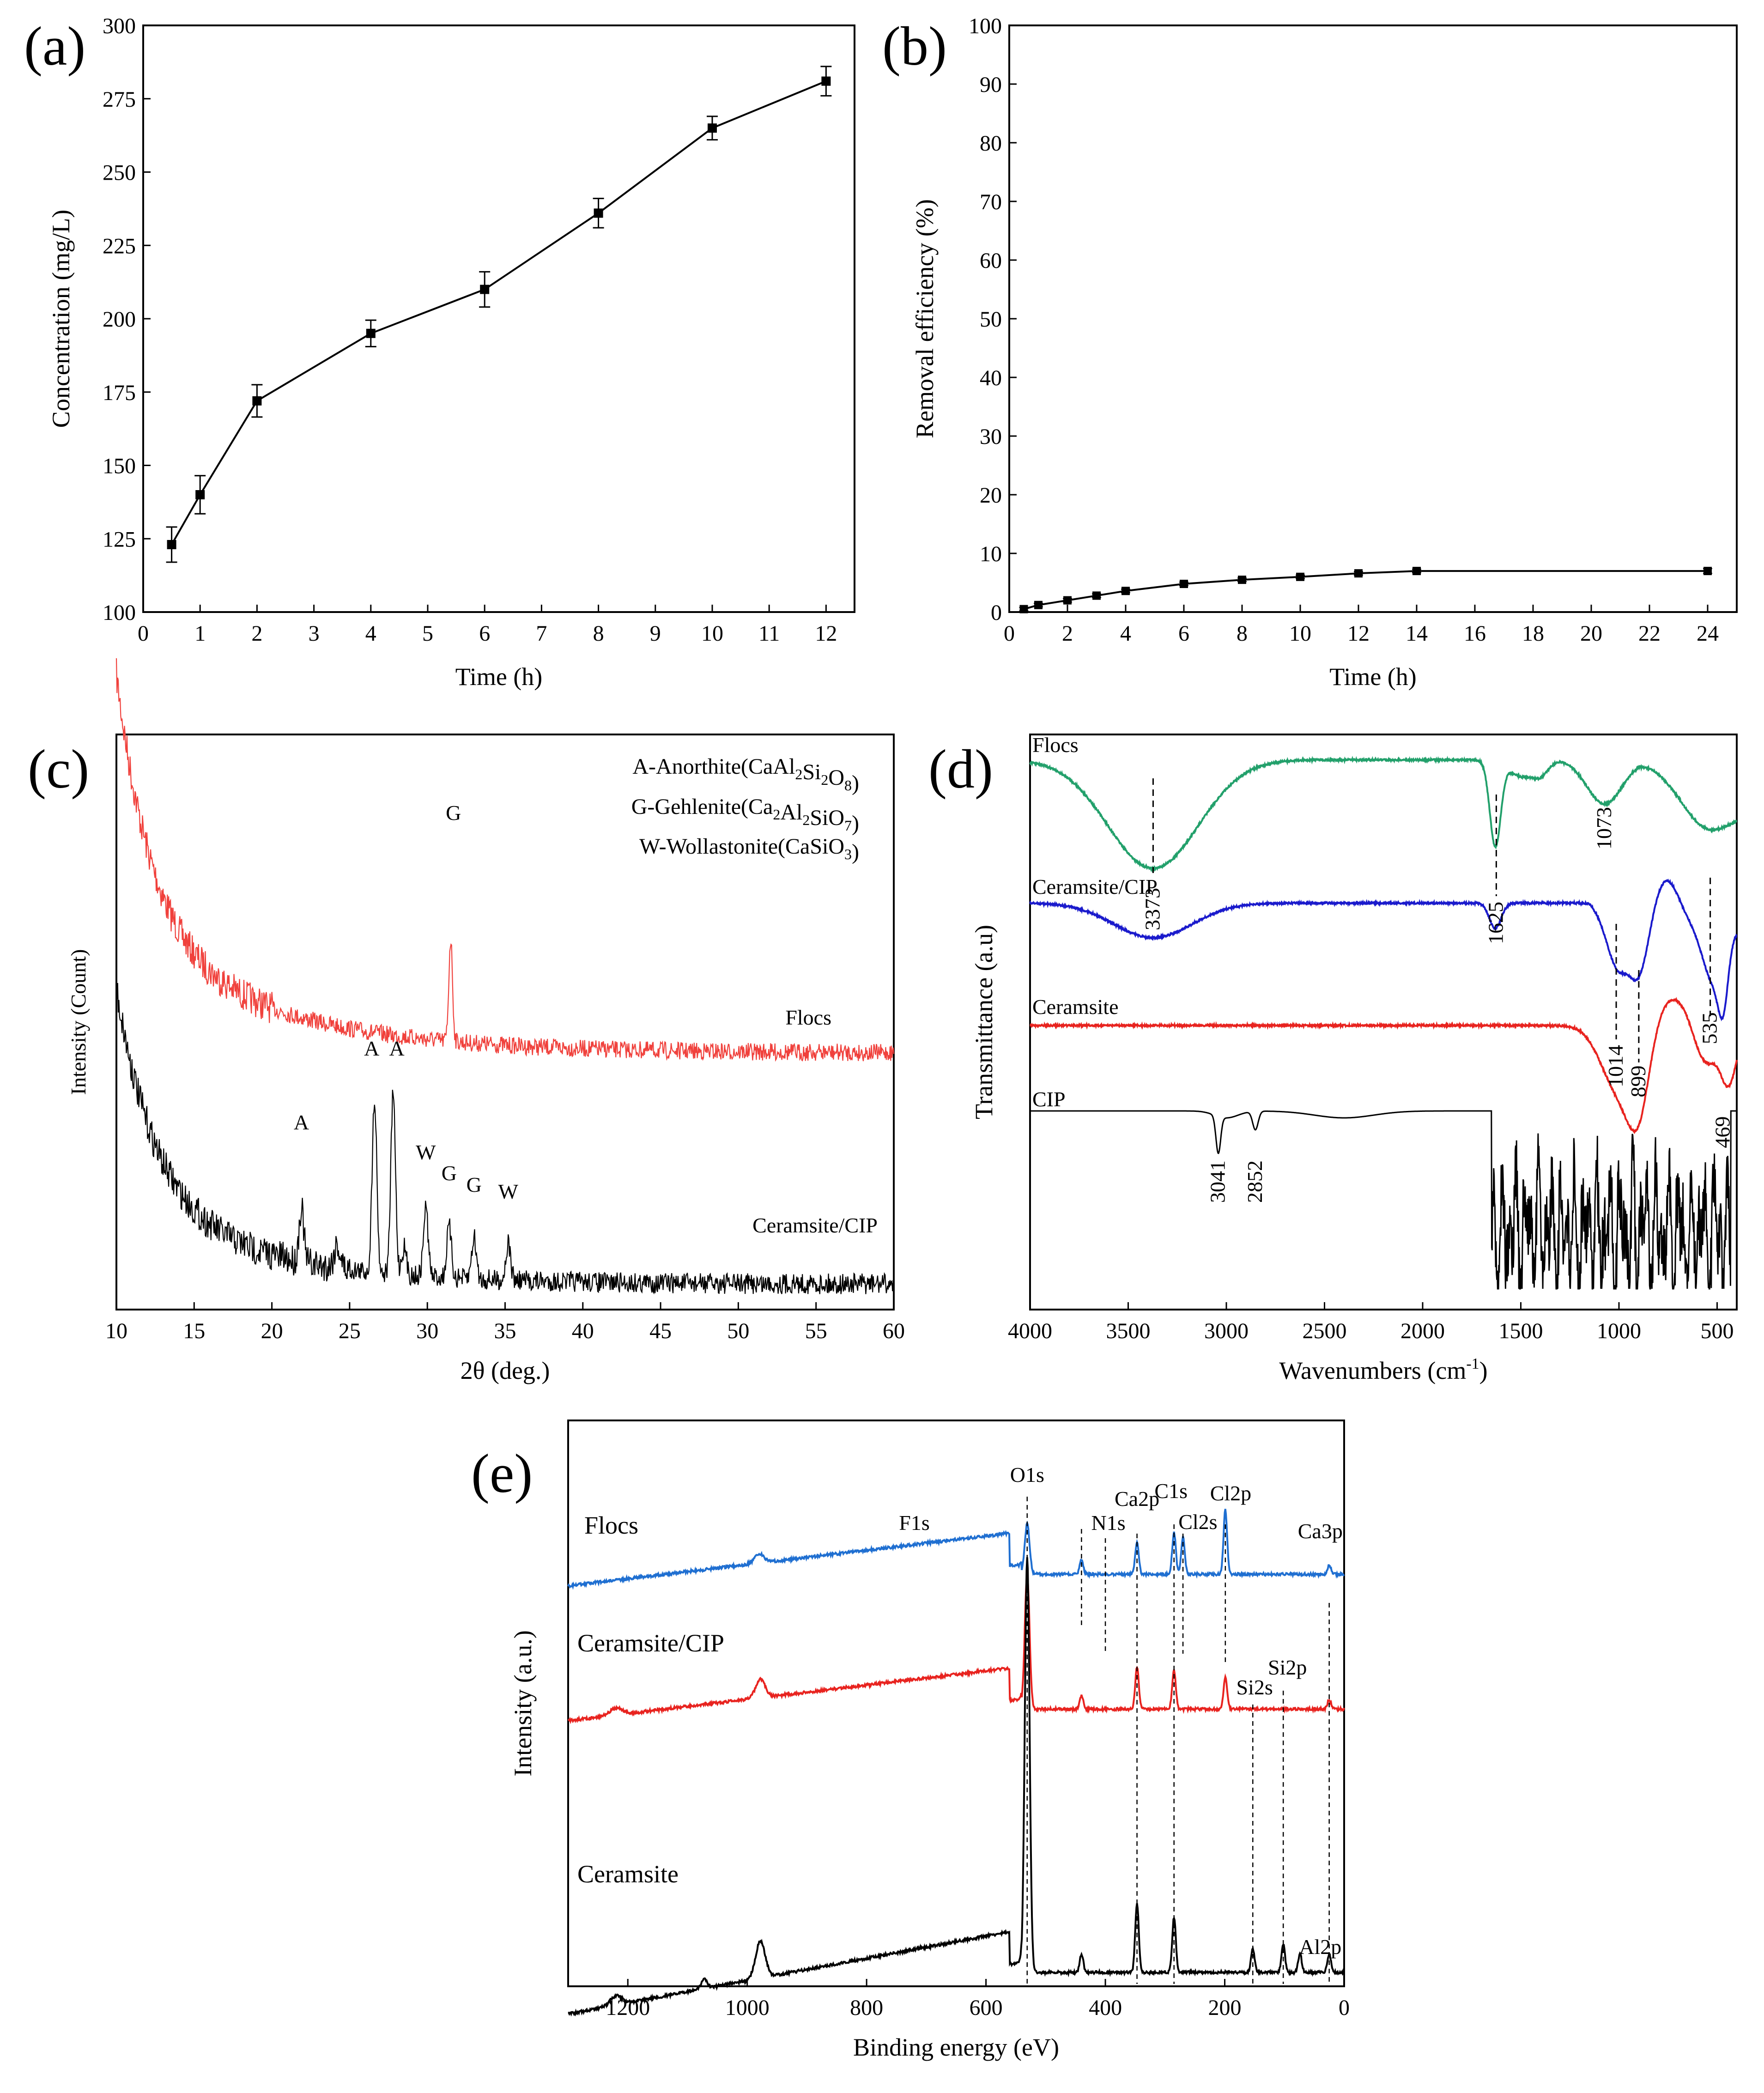 The width and height of the screenshot is (1764, 2093). Describe the element at coordinates (541, 633) in the screenshot. I see `x-tick-label: 7` at that location.